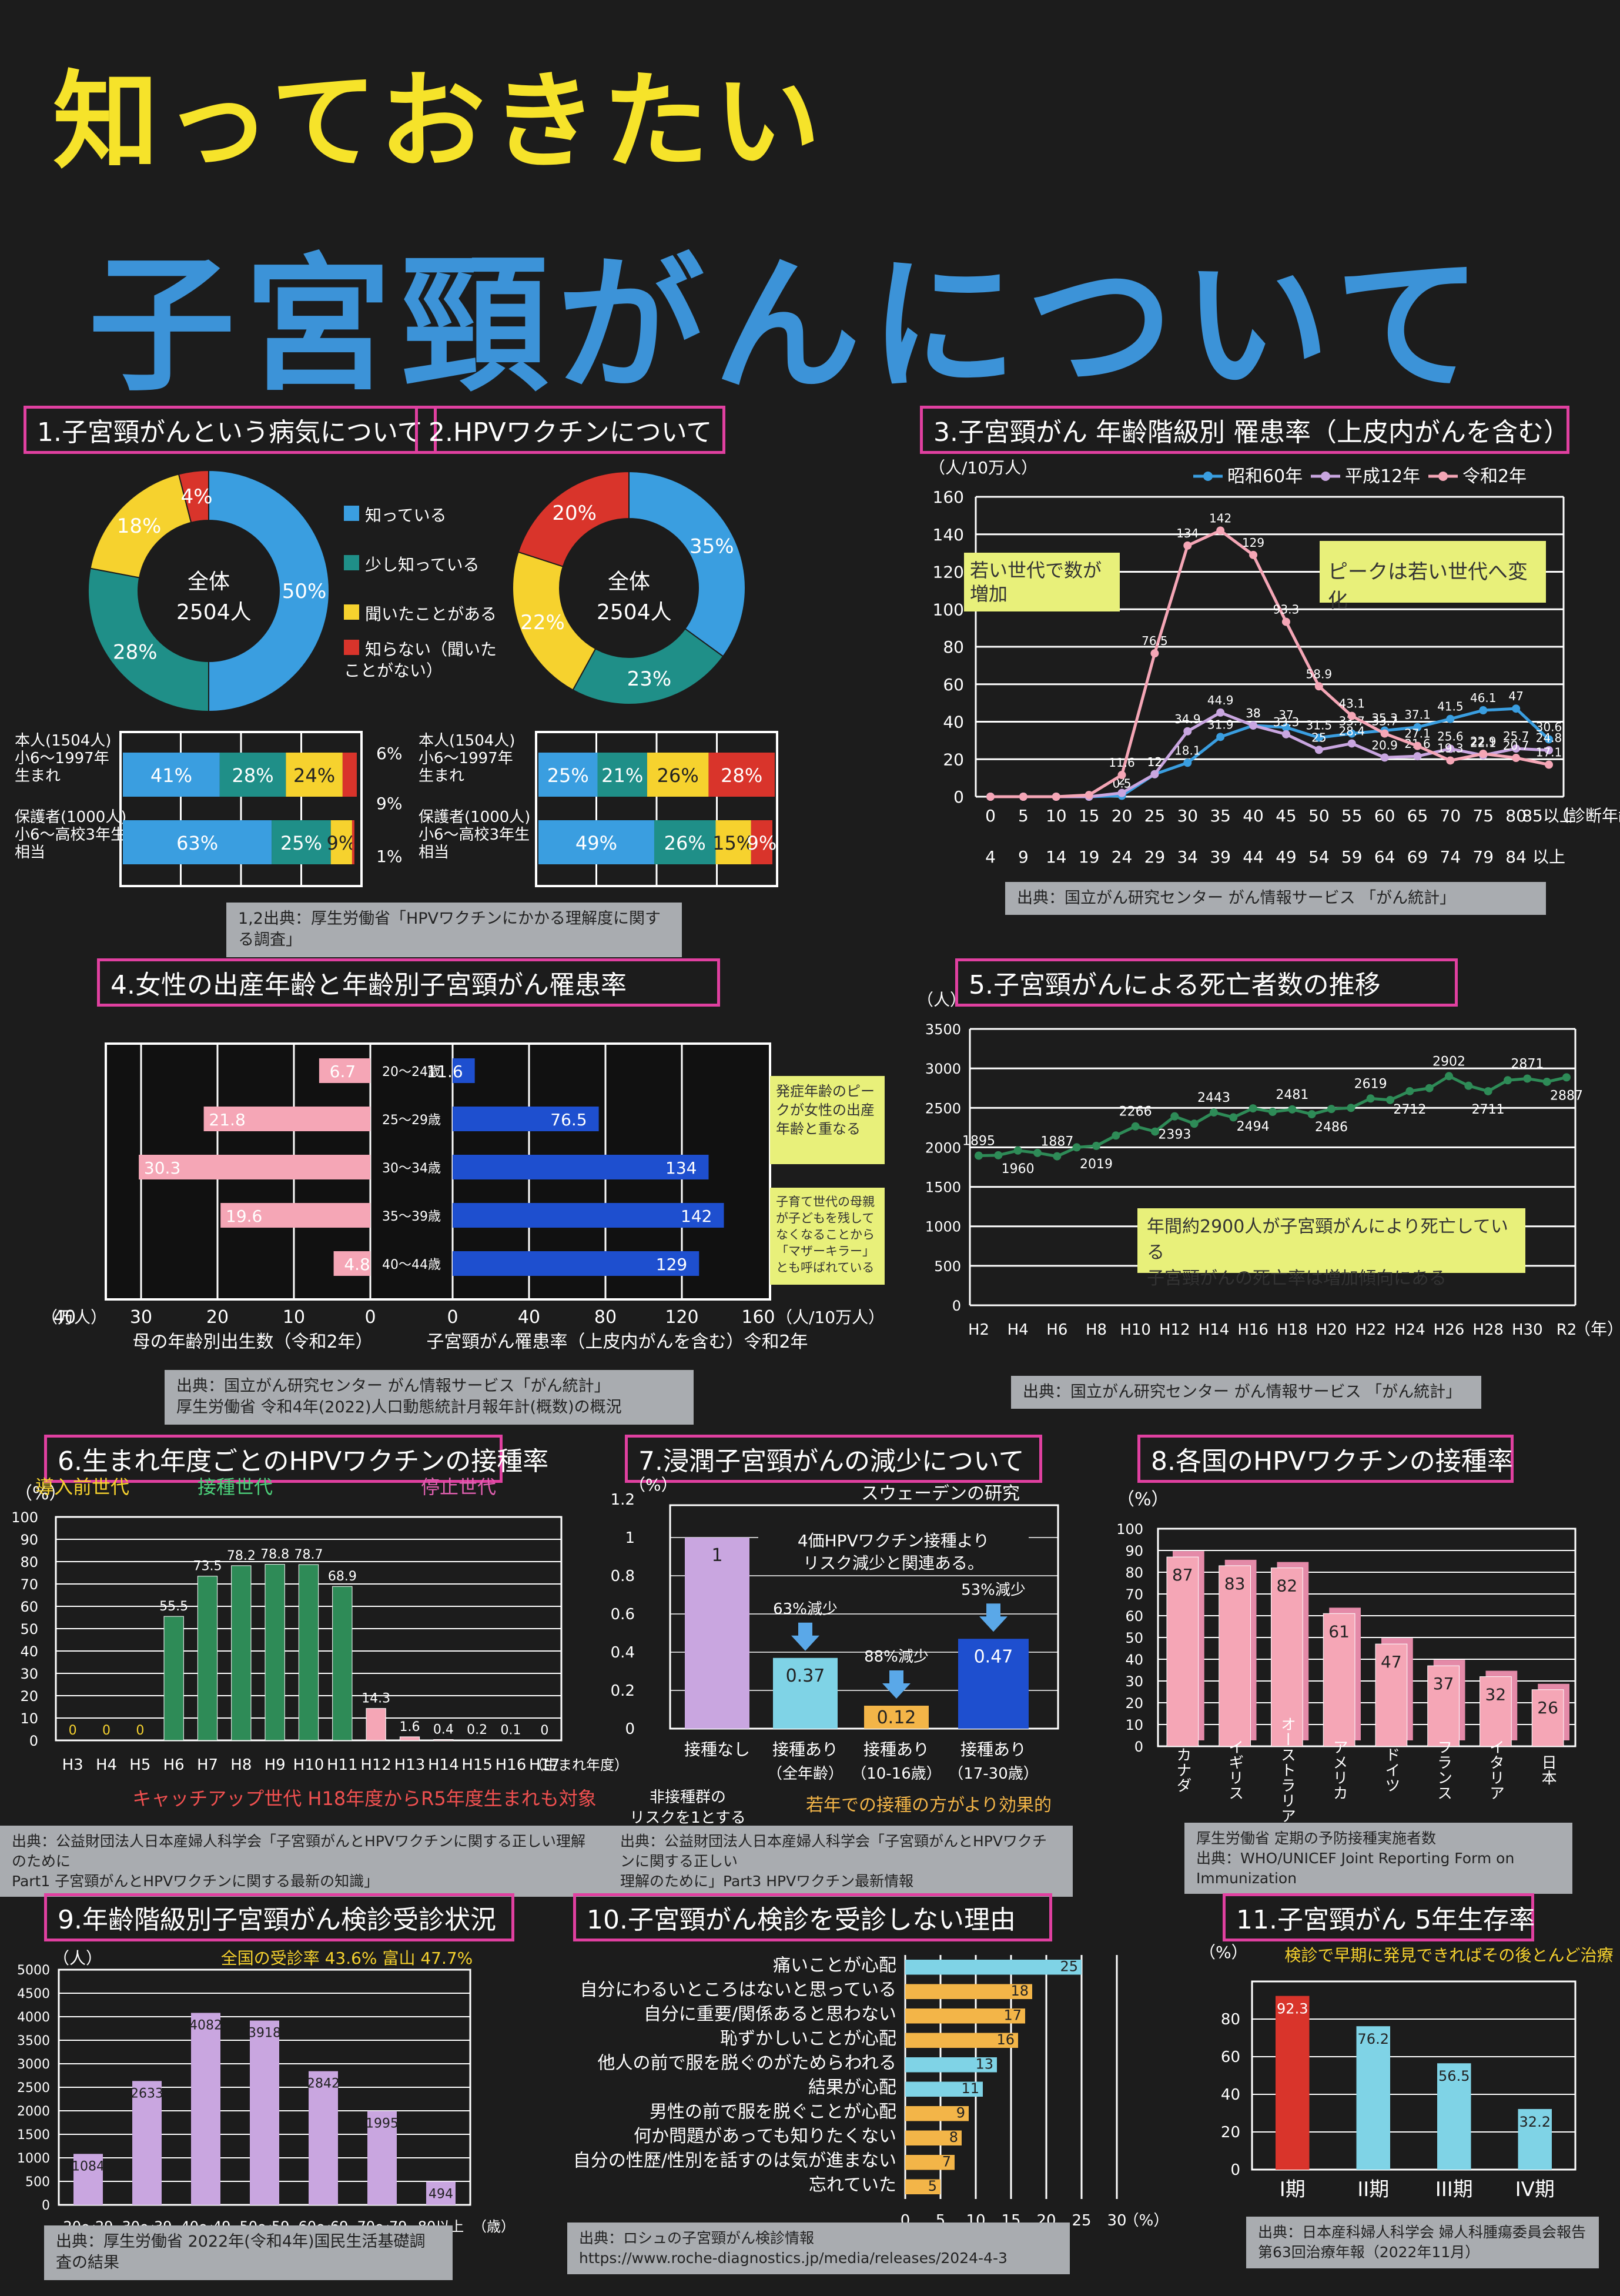 Image resolution: width=1620 pixels, height=2296 pixels. What do you see at coordinates (1056, 1142) in the screenshot?
I see `c5-label-4: 1887` at bounding box center [1056, 1142].